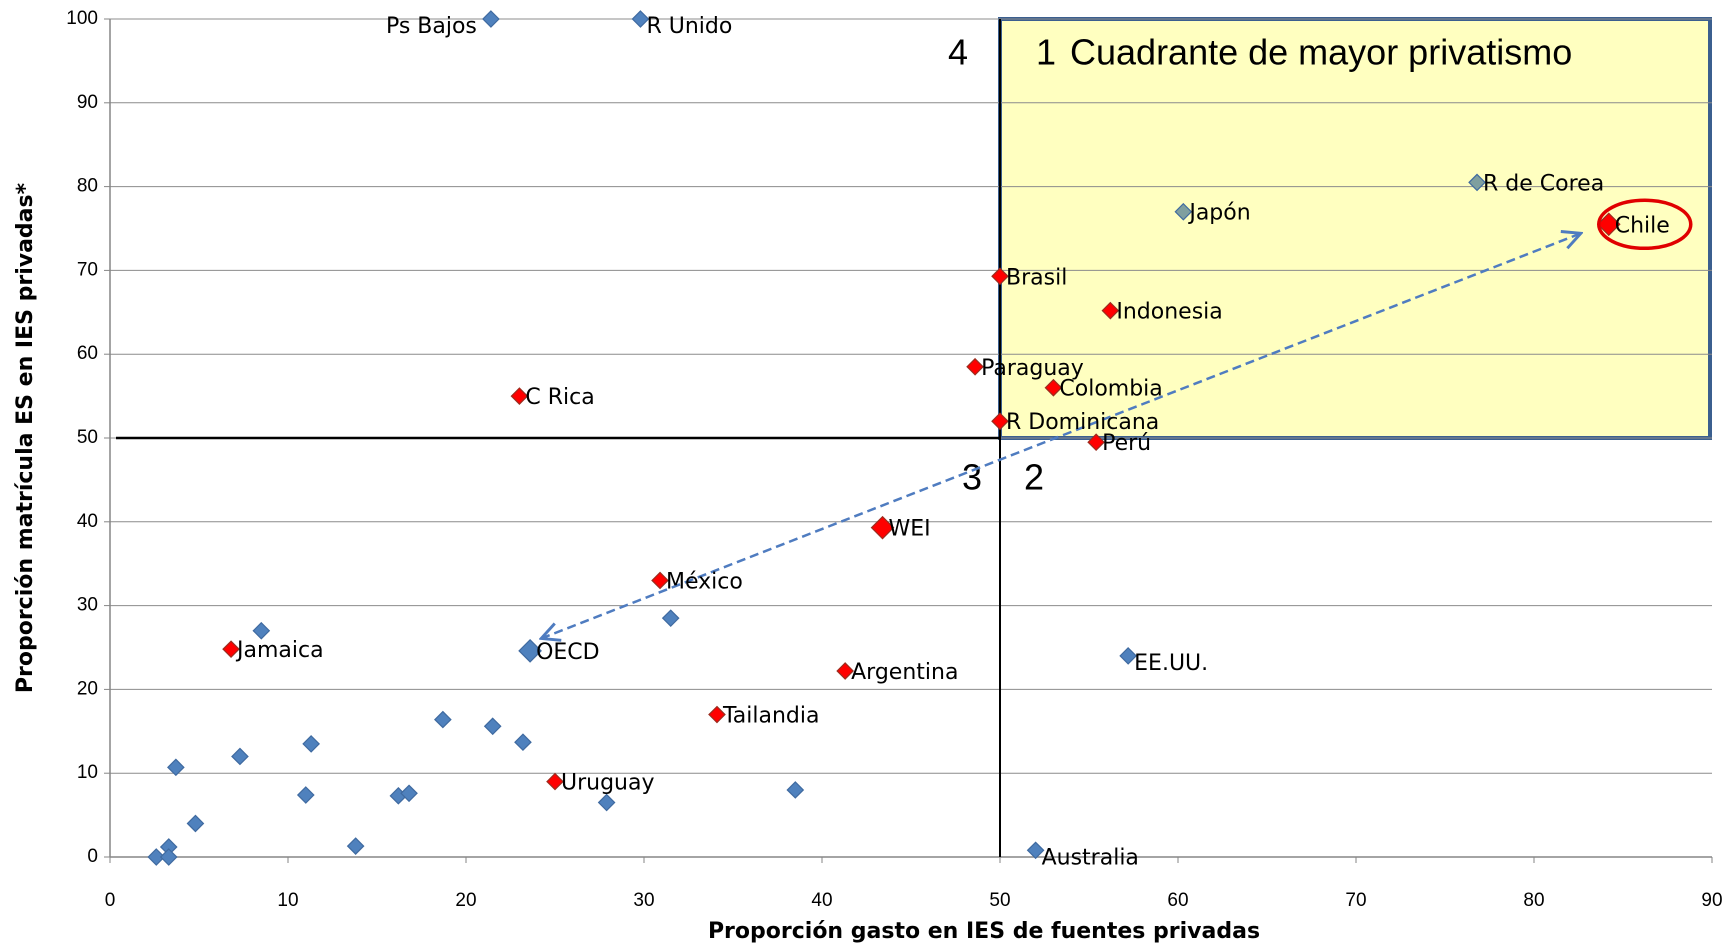  I want to click on point-label: Brasil, so click(1036, 277).